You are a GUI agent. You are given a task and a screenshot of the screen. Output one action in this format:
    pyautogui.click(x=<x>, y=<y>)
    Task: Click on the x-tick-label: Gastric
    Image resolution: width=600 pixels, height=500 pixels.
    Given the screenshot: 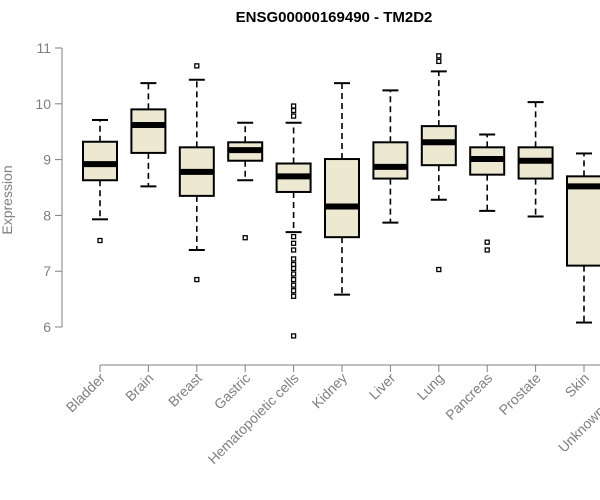 What is the action you would take?
    pyautogui.click(x=232, y=391)
    